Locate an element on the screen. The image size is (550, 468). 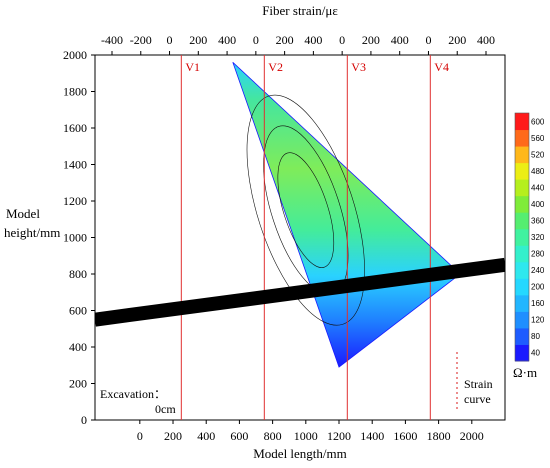
reference-label-v2: V2 is located at coordinates (275, 67).